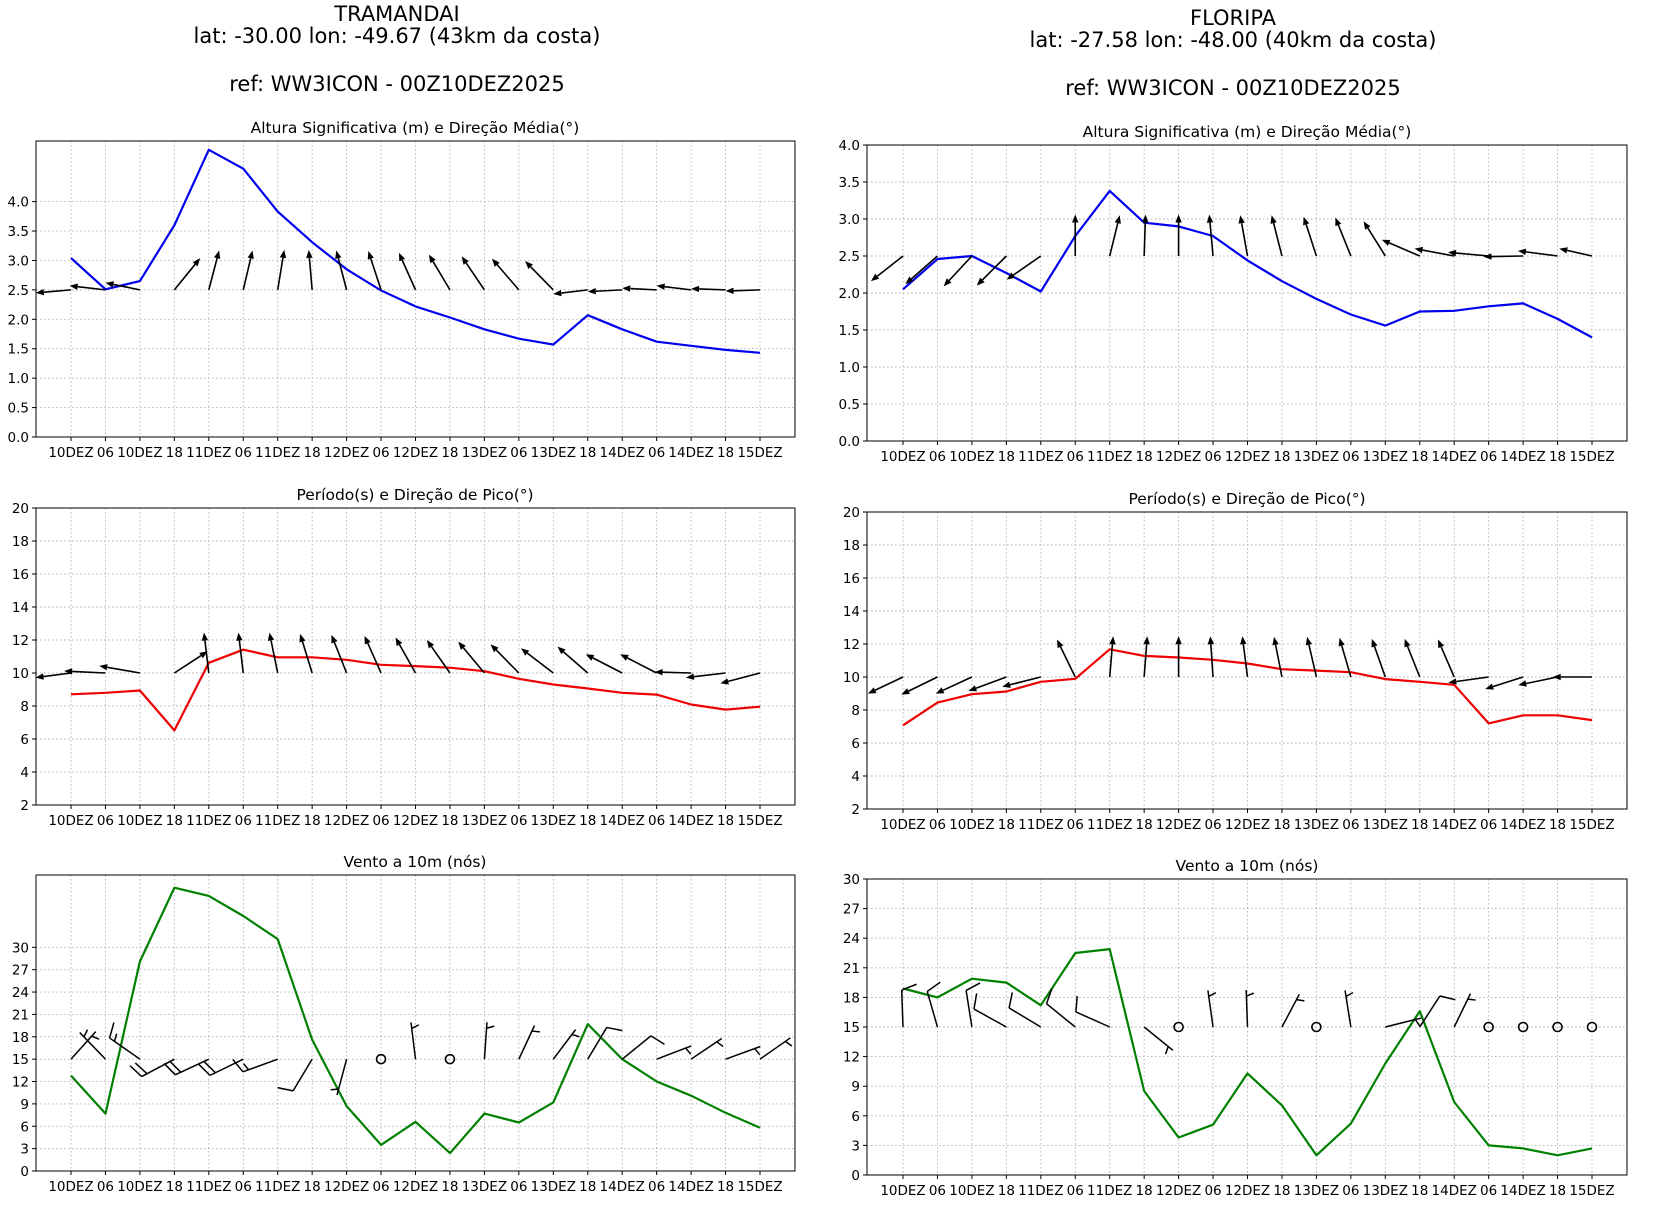  What do you see at coordinates (20, 575) in the screenshot?
I see `y-tick-label: 16` at bounding box center [20, 575].